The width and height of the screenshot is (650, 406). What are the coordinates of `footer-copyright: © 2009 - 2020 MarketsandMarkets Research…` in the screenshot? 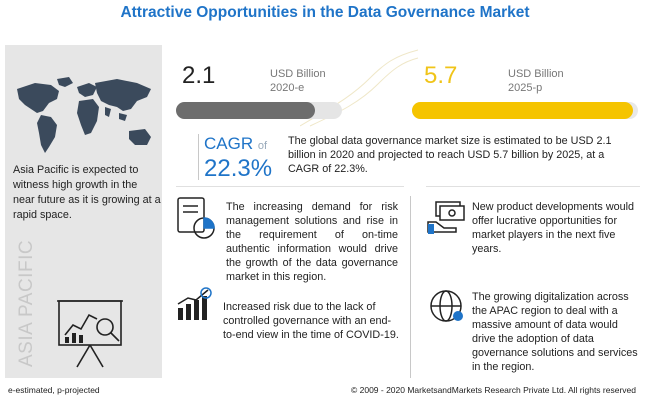 It's located at (493, 390).